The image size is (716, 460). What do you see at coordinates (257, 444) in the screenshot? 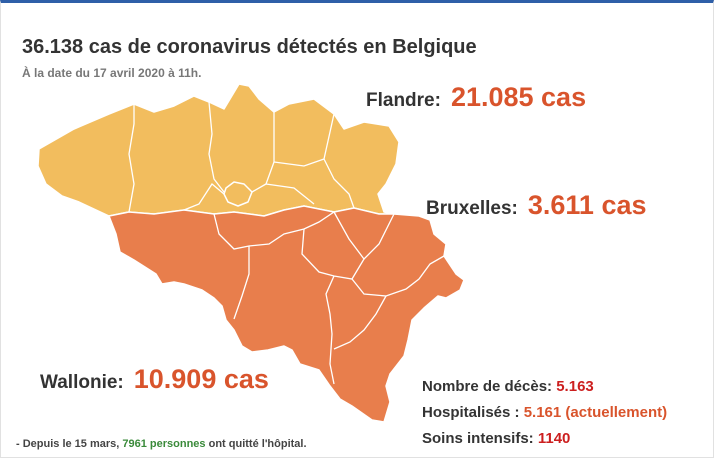
I see `footnote-suffix: ont quitté l'hôpital.` at bounding box center [257, 444].